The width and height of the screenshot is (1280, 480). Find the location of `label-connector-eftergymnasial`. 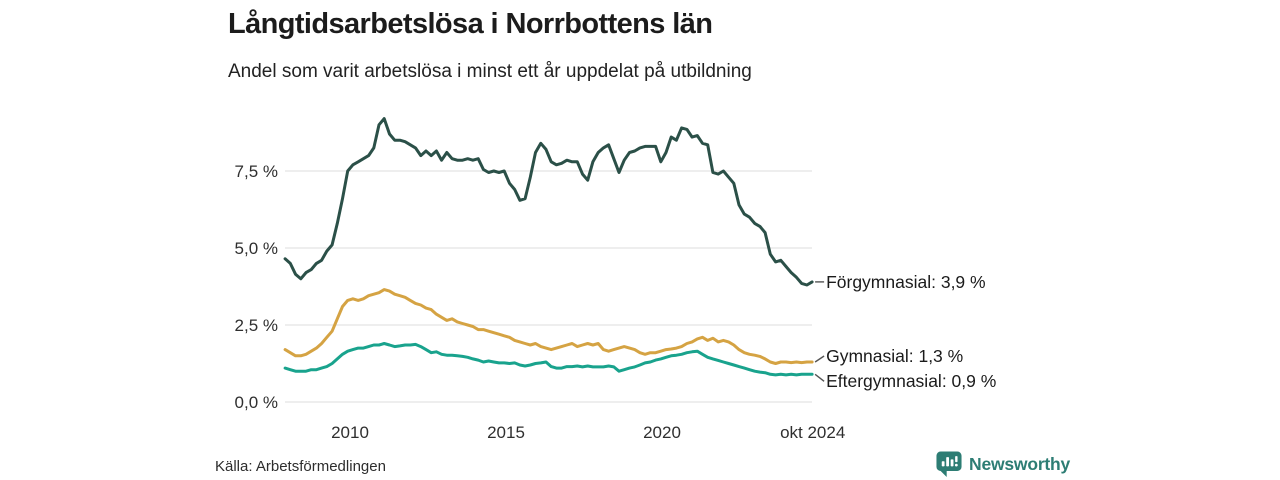

label-connector-eftergymnasial is located at coordinates (819, 377).